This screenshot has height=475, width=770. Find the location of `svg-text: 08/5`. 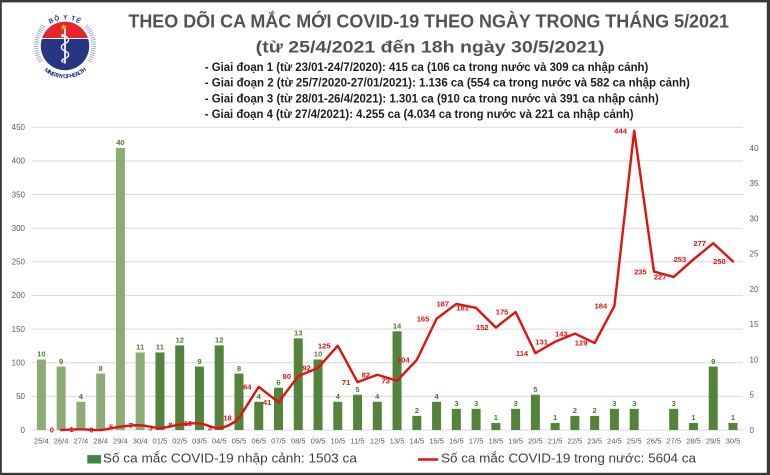

svg-text: 08/5 is located at coordinates (298, 441).